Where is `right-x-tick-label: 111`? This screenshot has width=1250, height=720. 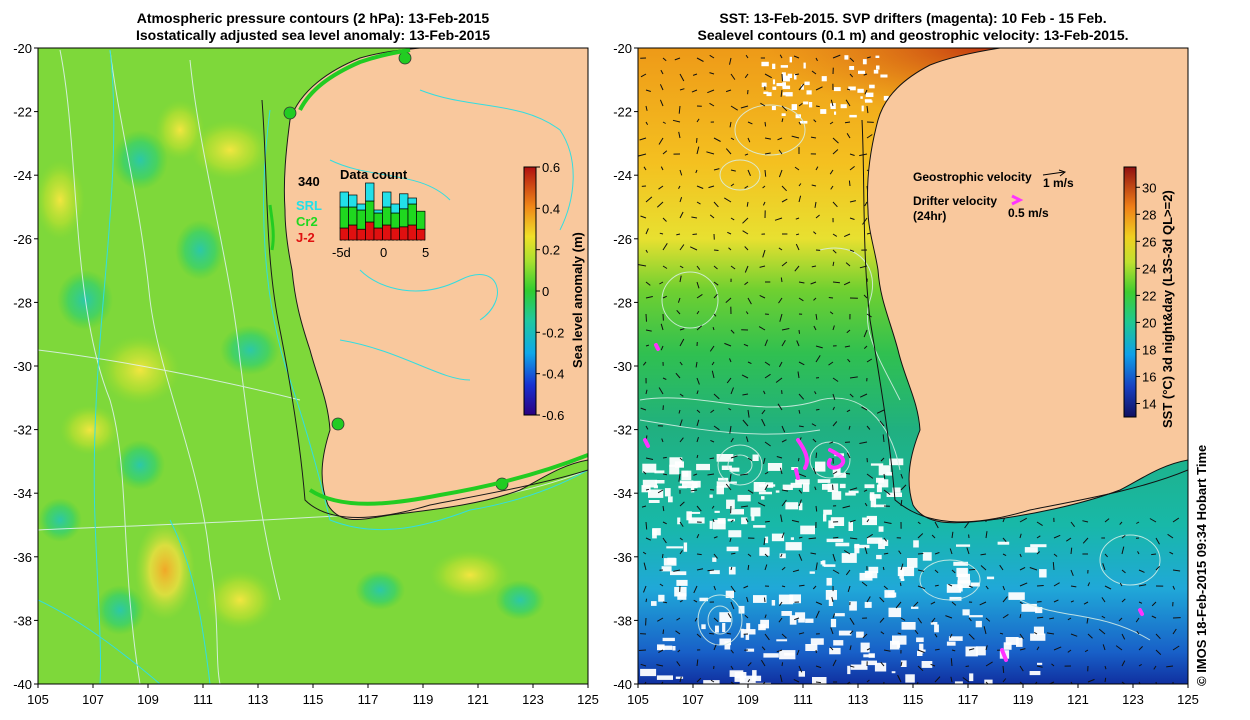 right-x-tick-label: 111 is located at coordinates (803, 699).